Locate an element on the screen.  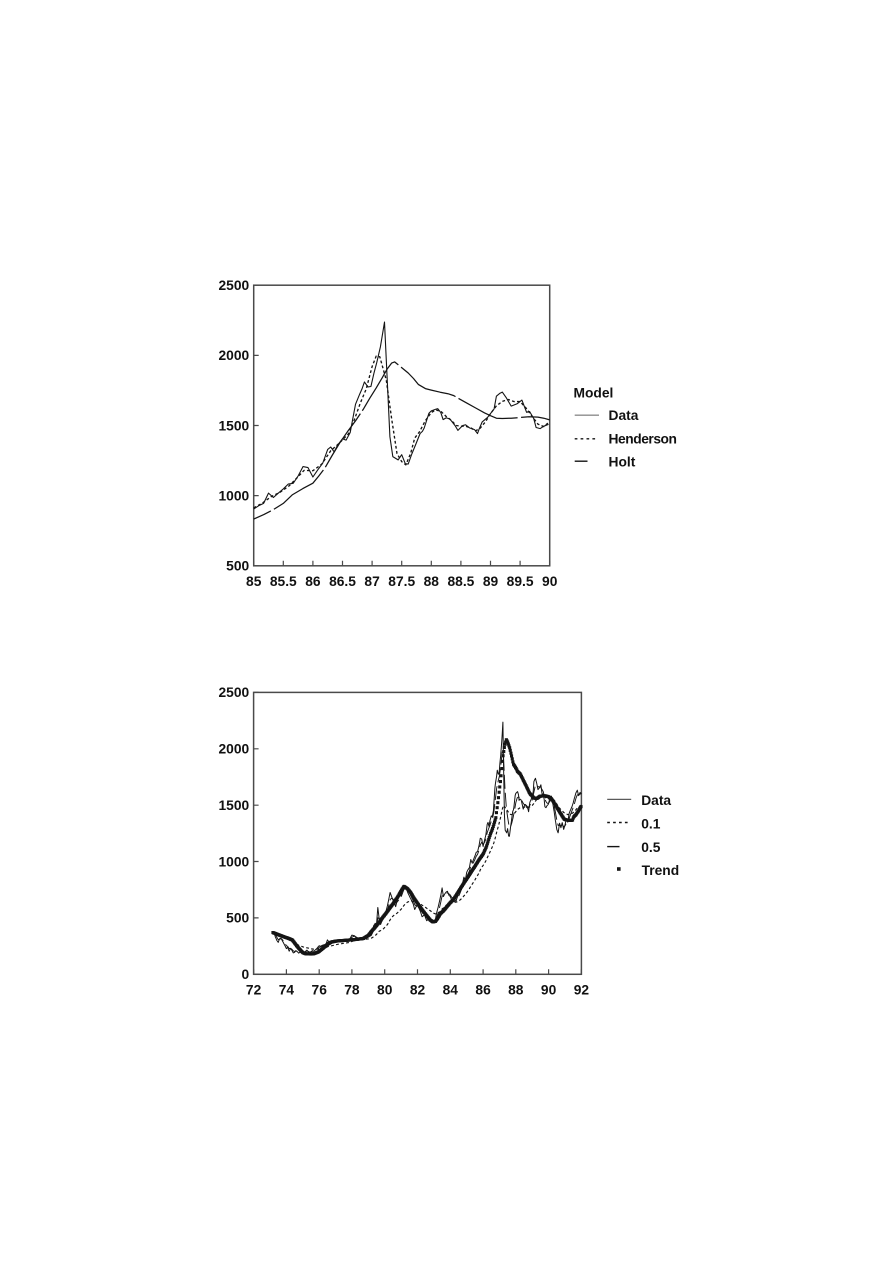
svg-text: Trend is located at coordinates (661, 870).